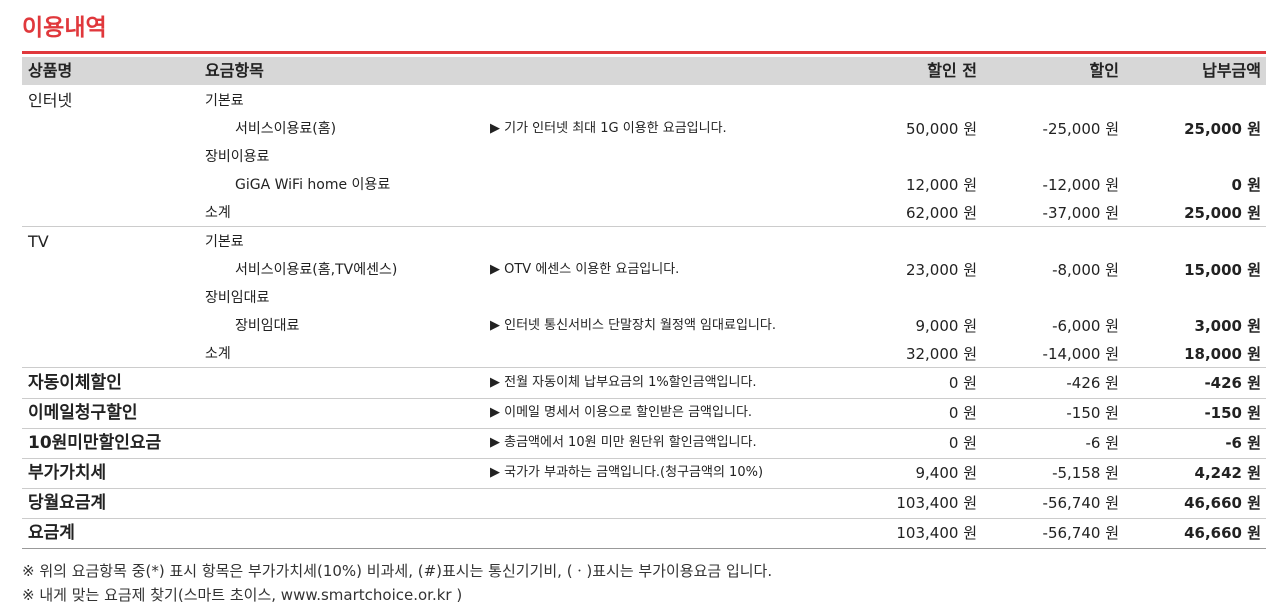 The image size is (1279, 615). What do you see at coordinates (941, 354) in the screenshot?
I see `amount-before: 32,000 원` at bounding box center [941, 354].